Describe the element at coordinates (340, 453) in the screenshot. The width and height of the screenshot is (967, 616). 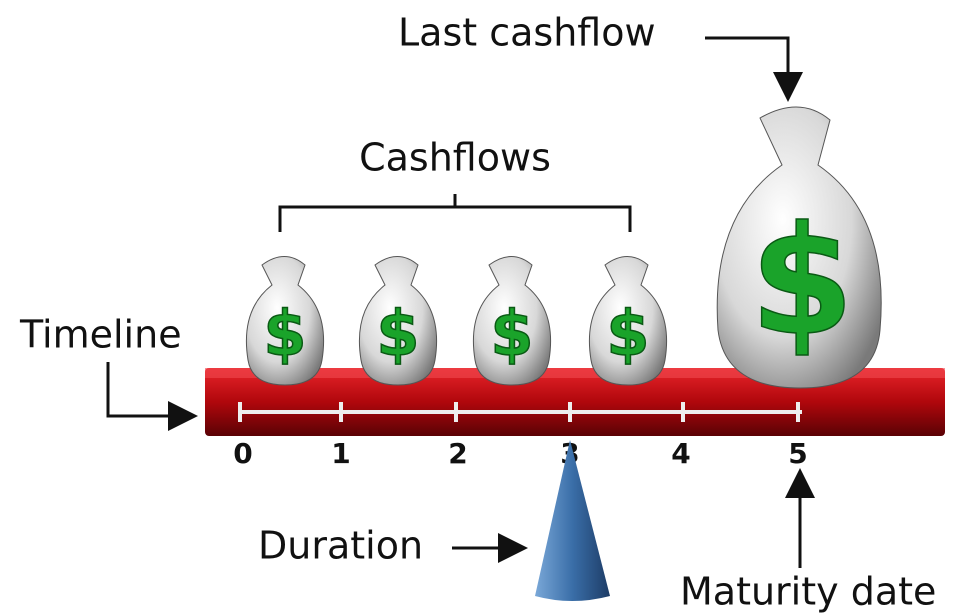
I see `timeline-tick-label: 1` at that location.